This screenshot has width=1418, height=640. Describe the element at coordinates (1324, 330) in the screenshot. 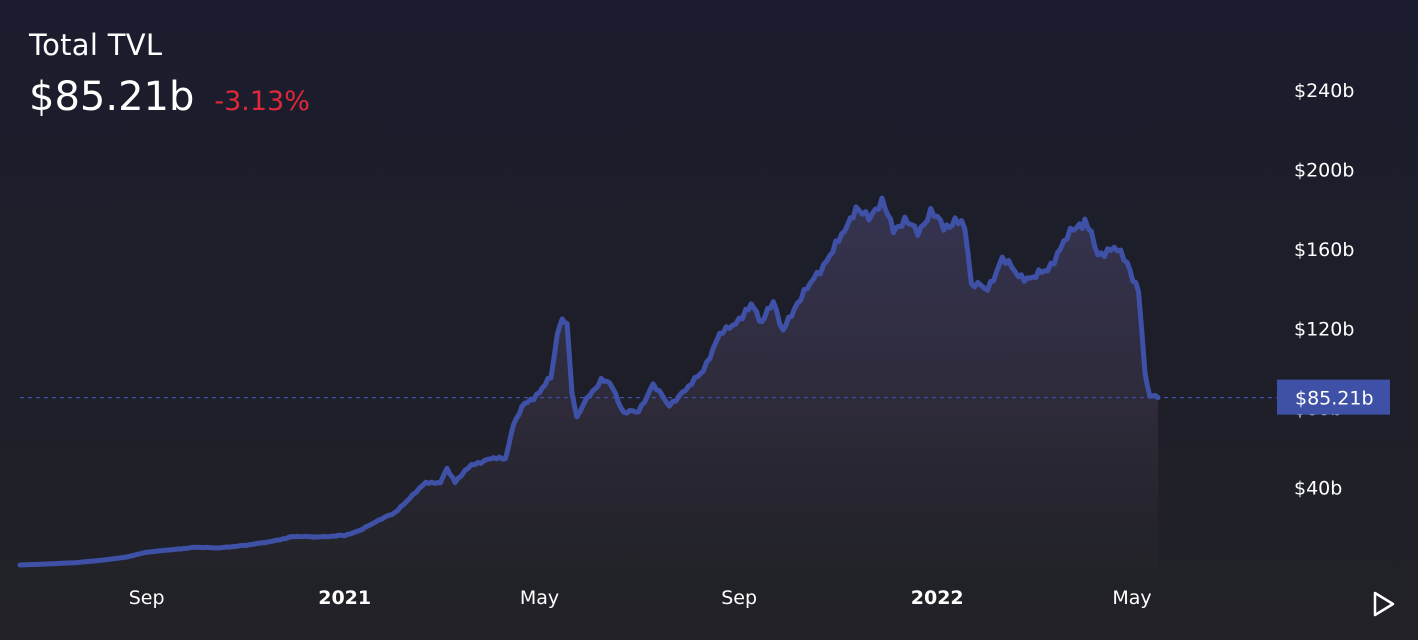

I see `y-tick-label: $120b` at that location.